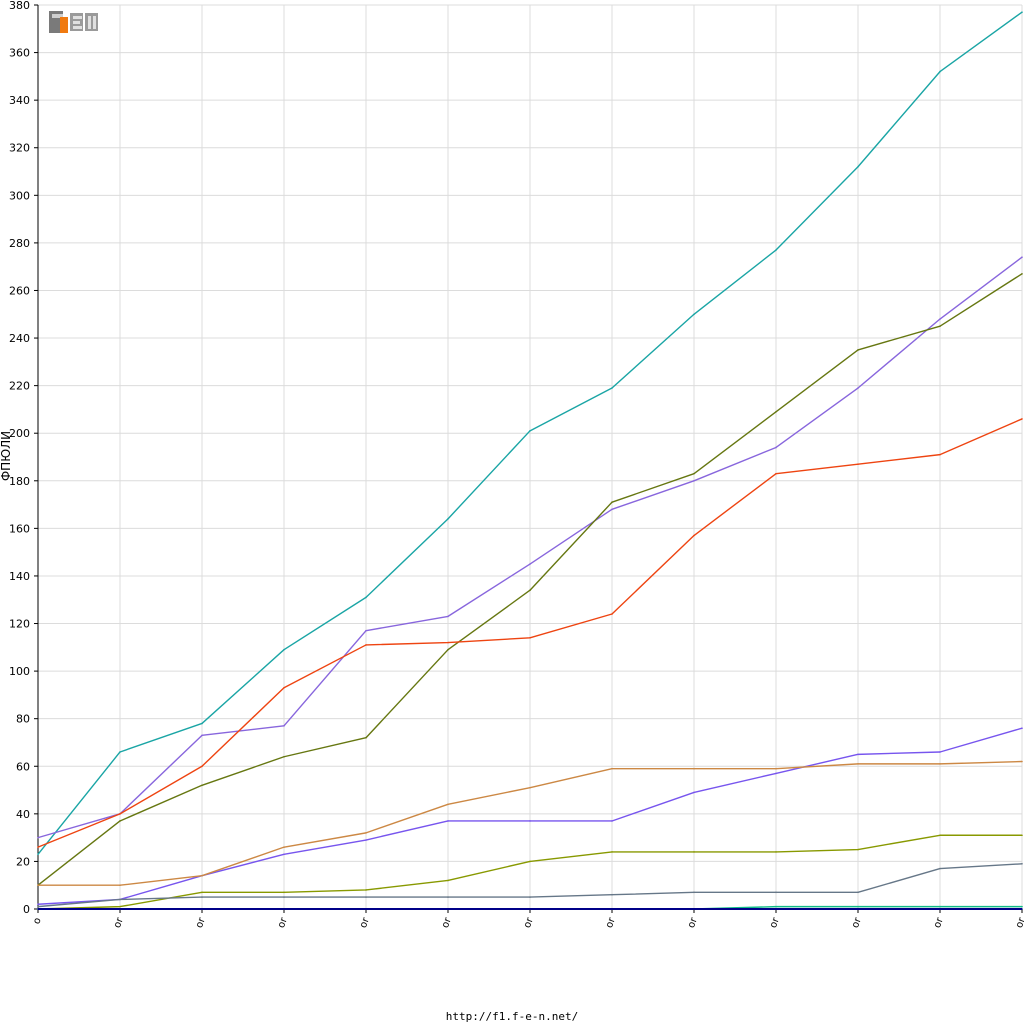 This screenshot has width=1024, height=1024. What do you see at coordinates (26, 909) in the screenshot?
I see `y-tick-label: 0` at bounding box center [26, 909].